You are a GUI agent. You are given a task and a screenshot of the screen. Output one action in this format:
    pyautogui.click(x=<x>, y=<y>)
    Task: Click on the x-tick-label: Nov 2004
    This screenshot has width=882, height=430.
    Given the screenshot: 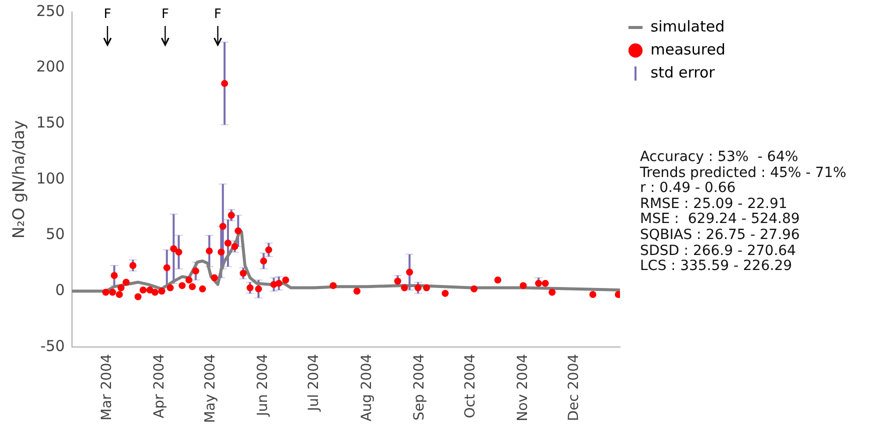 What is the action you would take?
    pyautogui.click(x=522, y=388)
    